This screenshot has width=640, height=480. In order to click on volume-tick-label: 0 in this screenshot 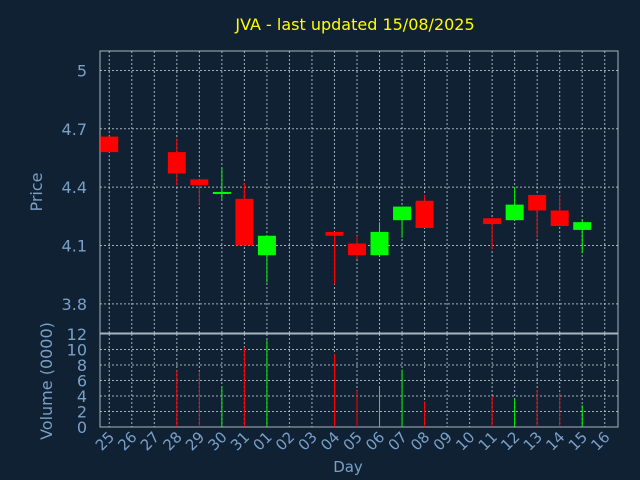, I will do `click(82, 427)`.